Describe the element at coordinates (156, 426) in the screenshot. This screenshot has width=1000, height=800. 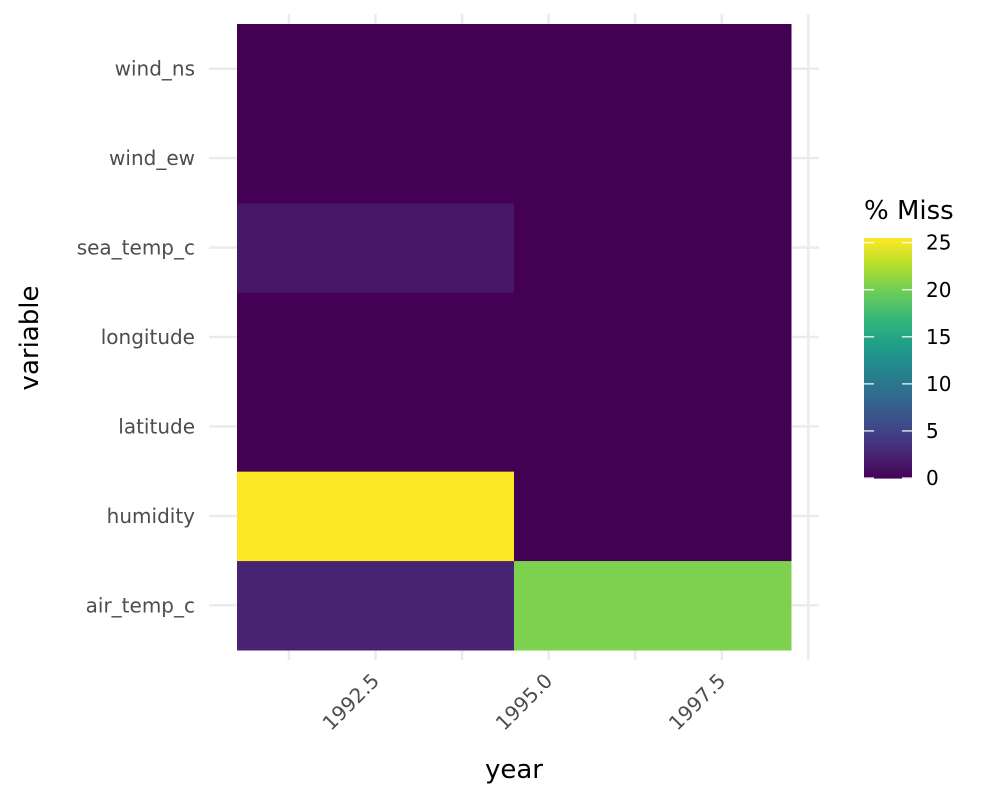
I see `y-tick-label: latitude` at that location.